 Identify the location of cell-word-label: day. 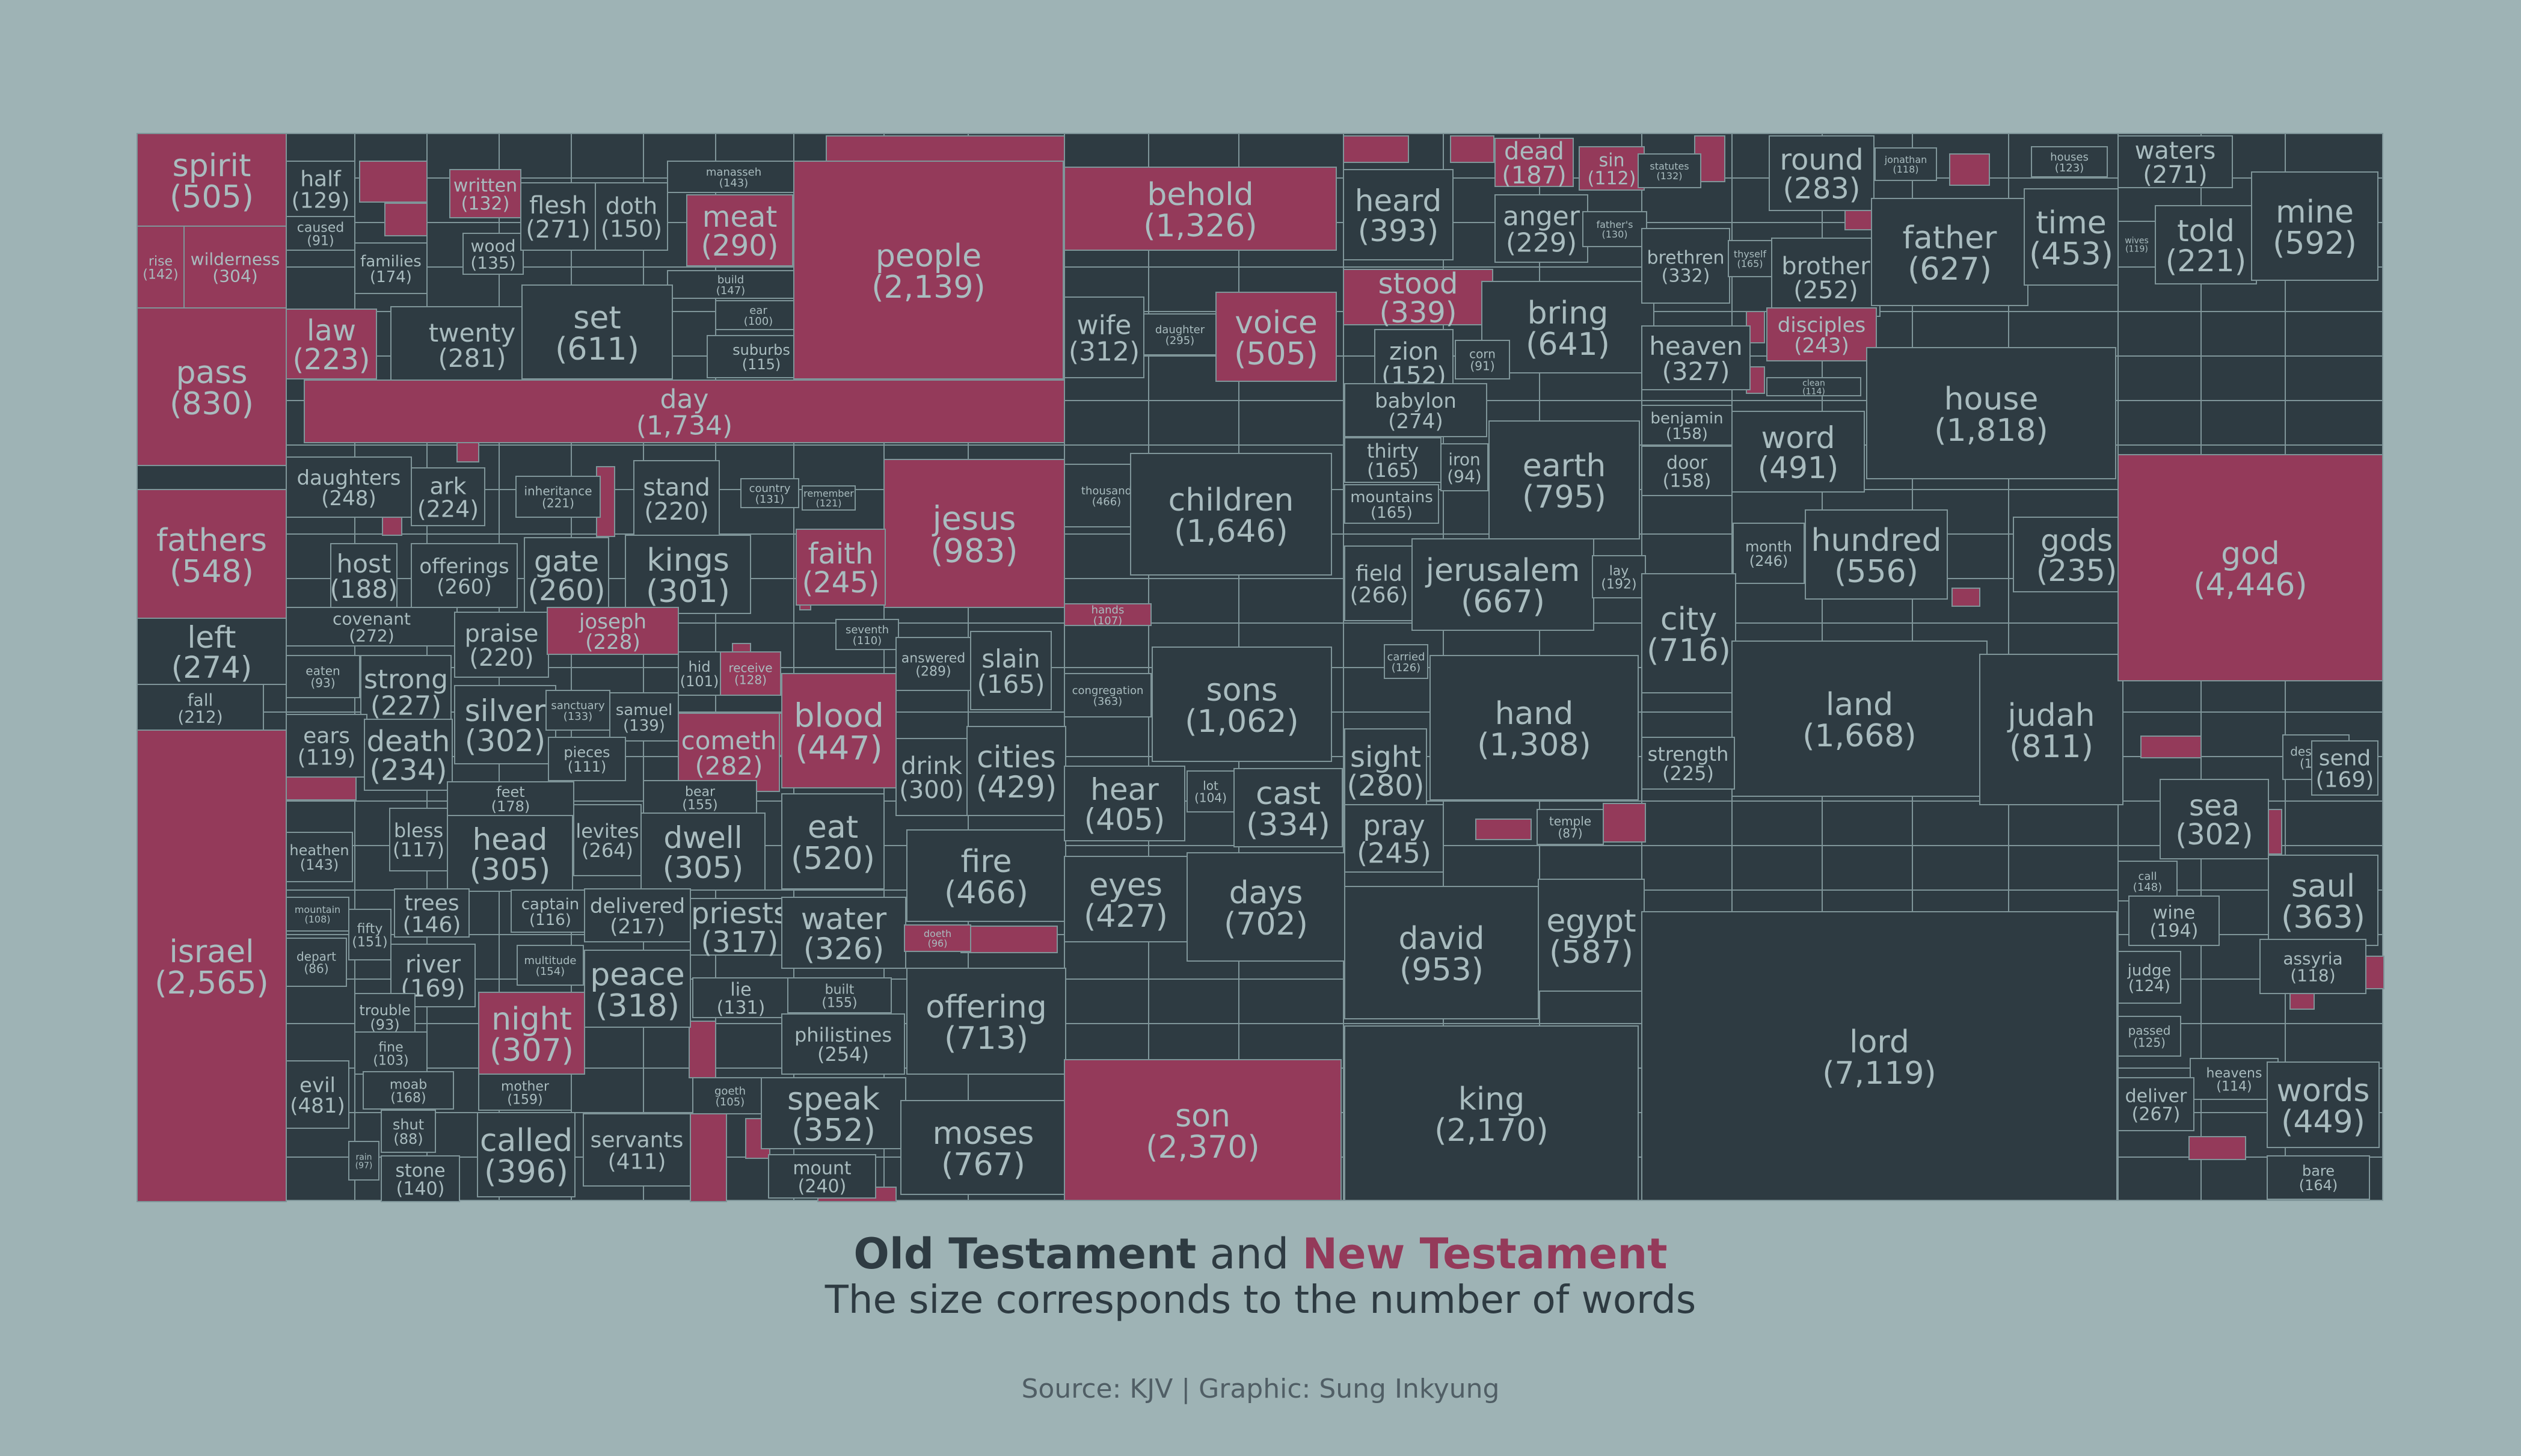
(685, 399).